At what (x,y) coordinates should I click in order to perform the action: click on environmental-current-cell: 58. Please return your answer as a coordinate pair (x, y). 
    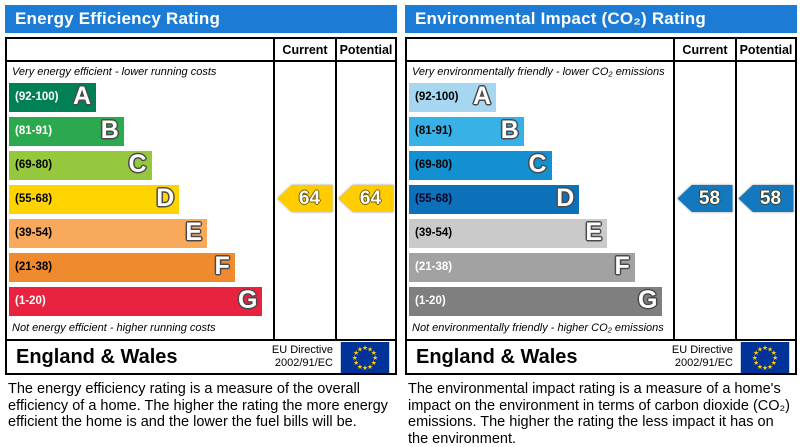
    Looking at the image, I should click on (704, 200).